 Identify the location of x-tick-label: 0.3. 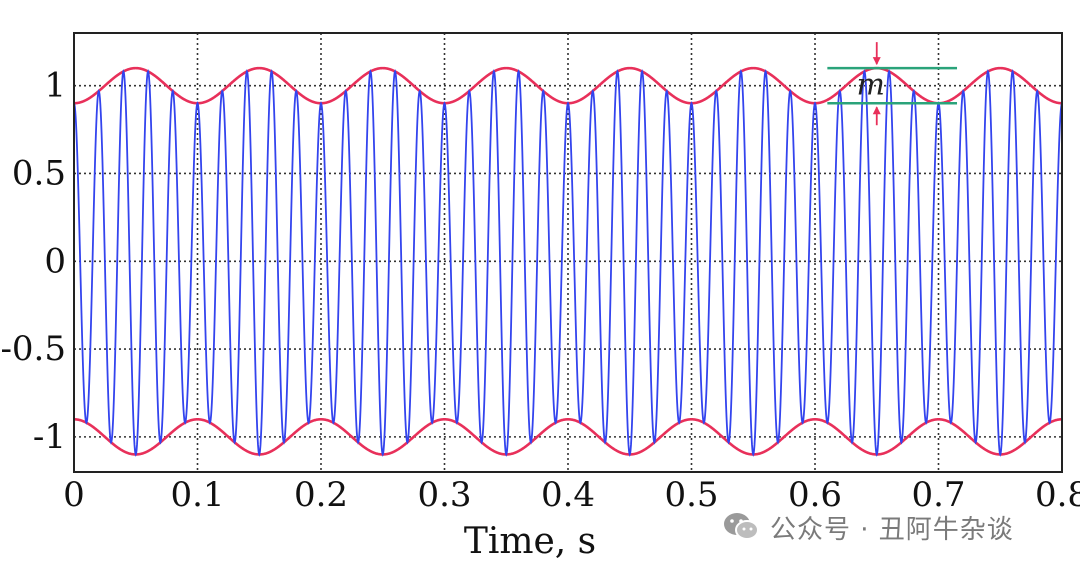
(444, 495).